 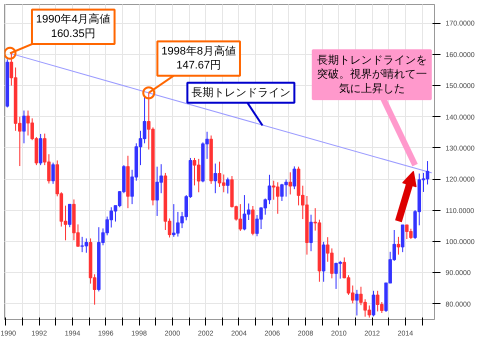 I want to click on annotation: 長期トレンドライン, so click(x=240, y=92).